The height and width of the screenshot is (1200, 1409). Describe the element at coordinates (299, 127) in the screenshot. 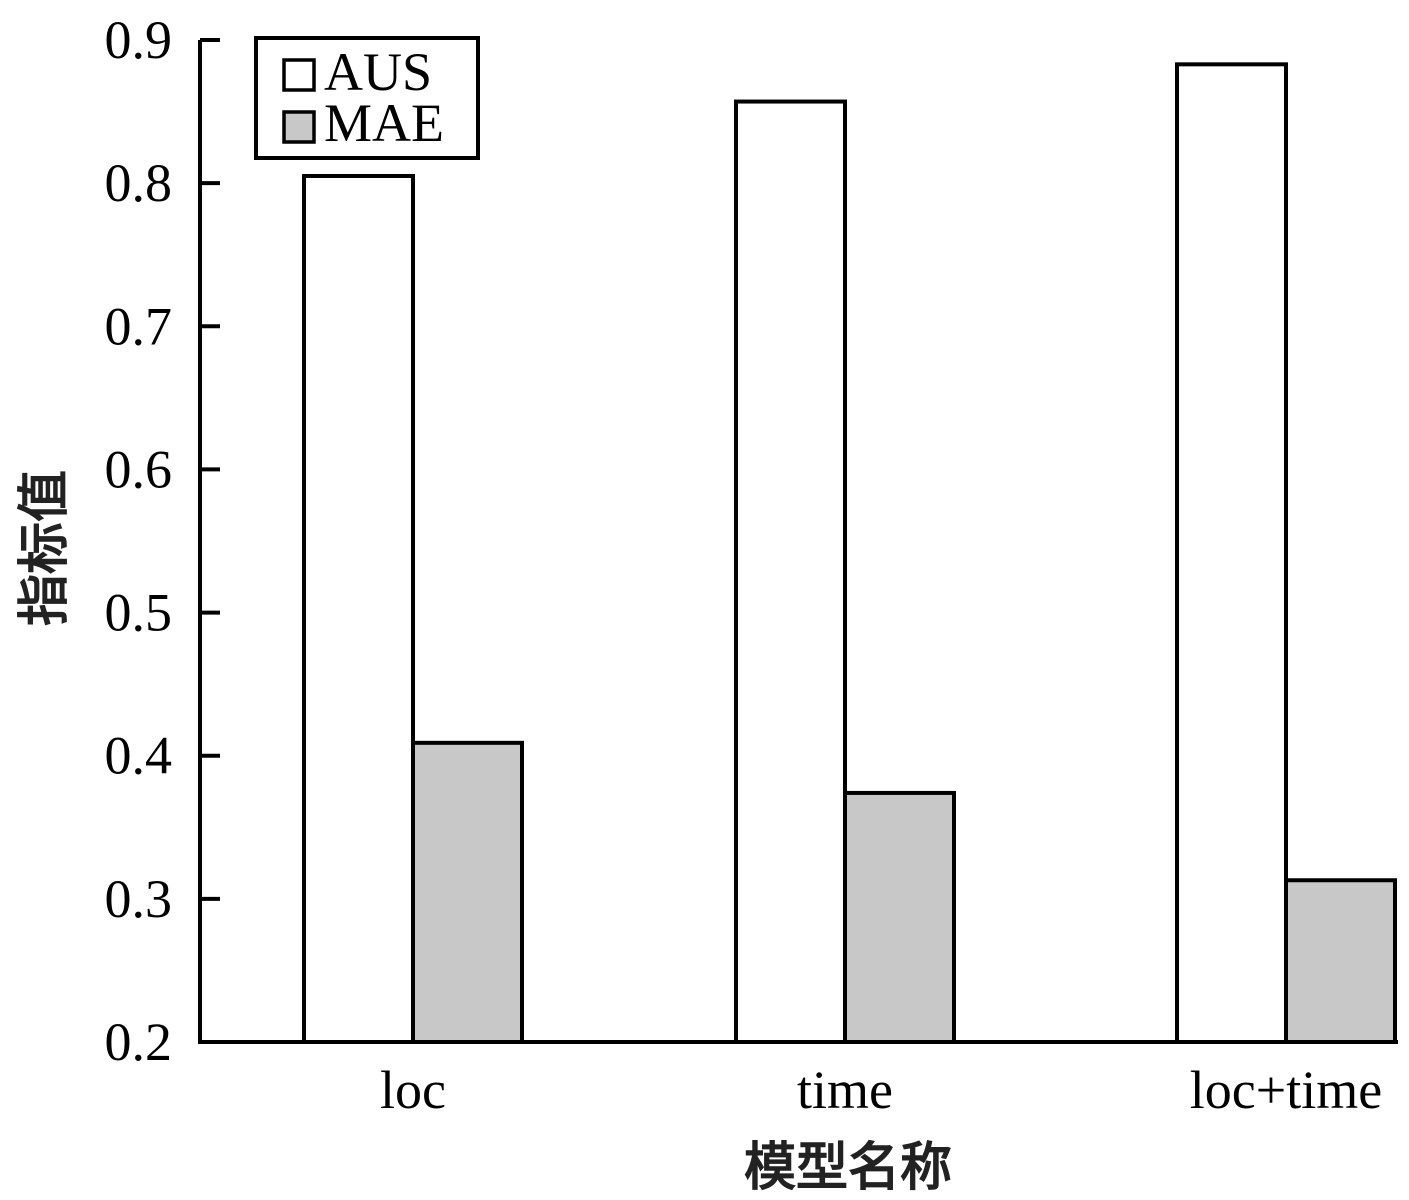

I see `legend-swatch-mae` at that location.